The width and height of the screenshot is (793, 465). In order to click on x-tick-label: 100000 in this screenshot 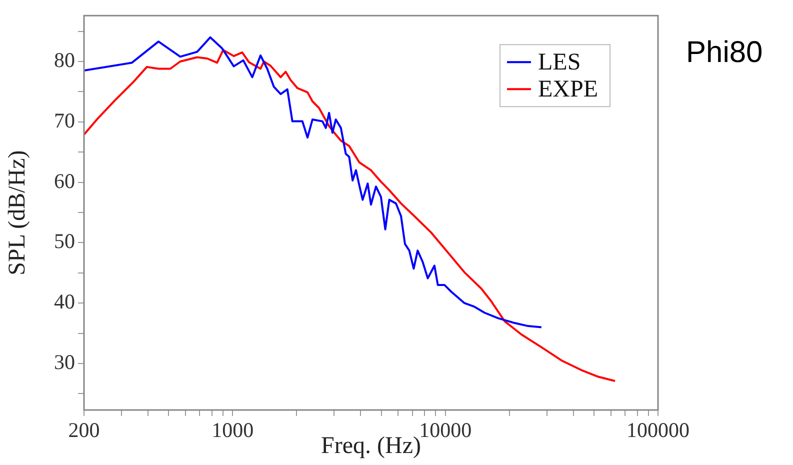, I will do `click(658, 430)`.